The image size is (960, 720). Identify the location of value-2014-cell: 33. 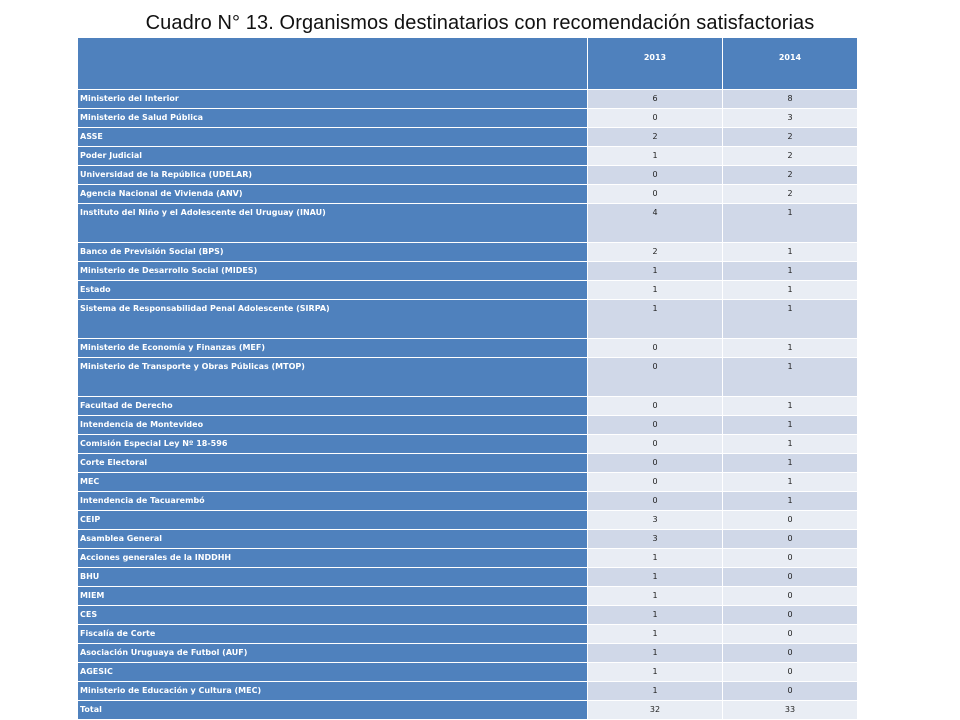
(790, 710).